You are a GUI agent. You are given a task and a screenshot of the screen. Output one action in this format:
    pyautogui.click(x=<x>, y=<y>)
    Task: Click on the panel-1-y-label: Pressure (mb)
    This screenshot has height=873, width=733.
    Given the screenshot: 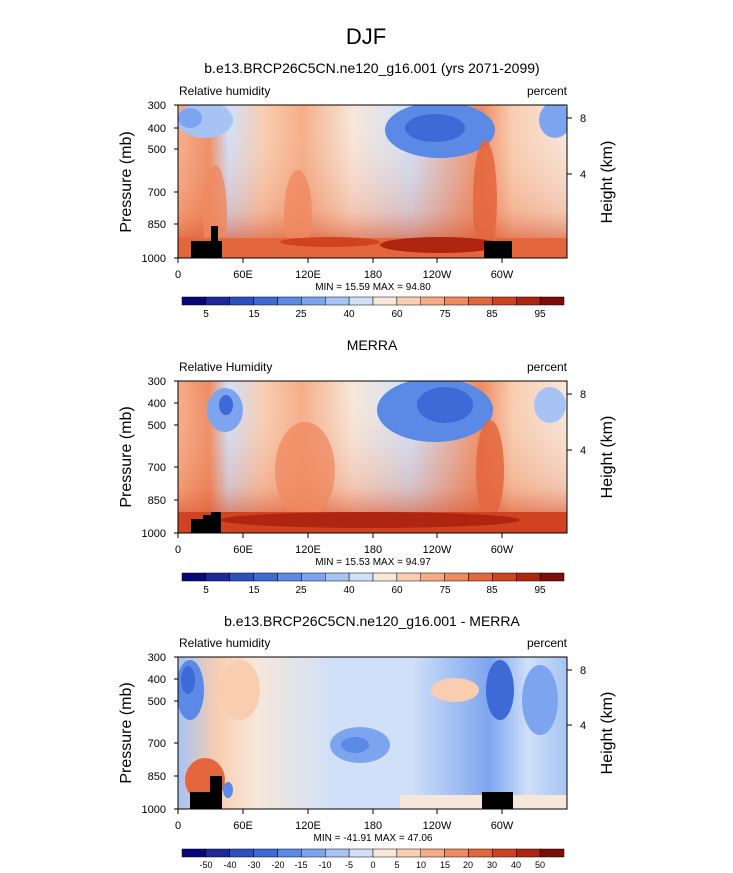 What is the action you would take?
    pyautogui.click(x=126, y=181)
    